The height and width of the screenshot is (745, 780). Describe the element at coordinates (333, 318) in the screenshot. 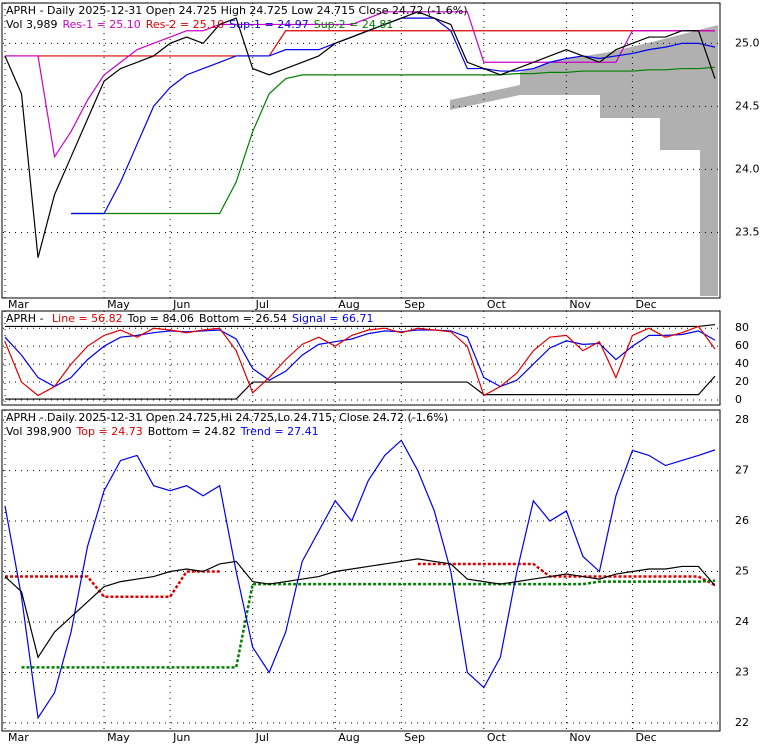

I see `legend-entry: Signal = 66.71` at that location.